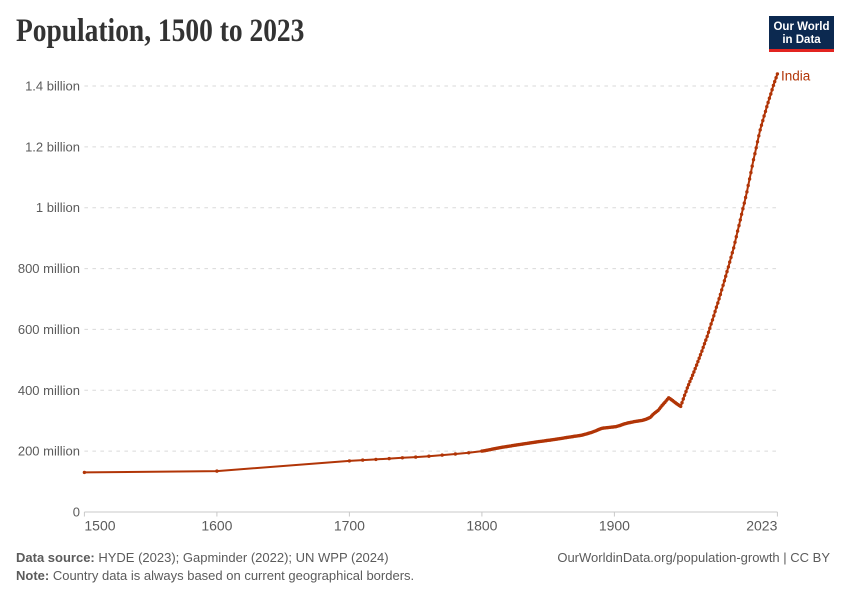 The image size is (850, 600). What do you see at coordinates (49, 329) in the screenshot?
I see `svg-text: 600 million` at bounding box center [49, 329].